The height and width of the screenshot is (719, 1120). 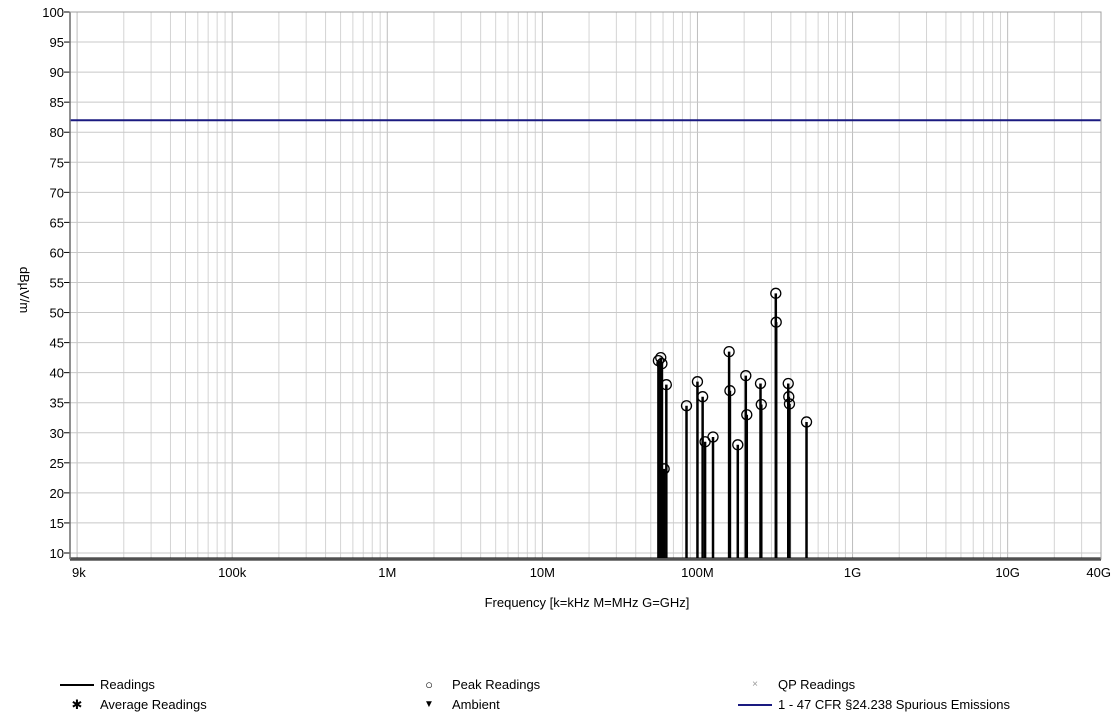 I want to click on y-tick-label: 95, so click(x=57, y=42).